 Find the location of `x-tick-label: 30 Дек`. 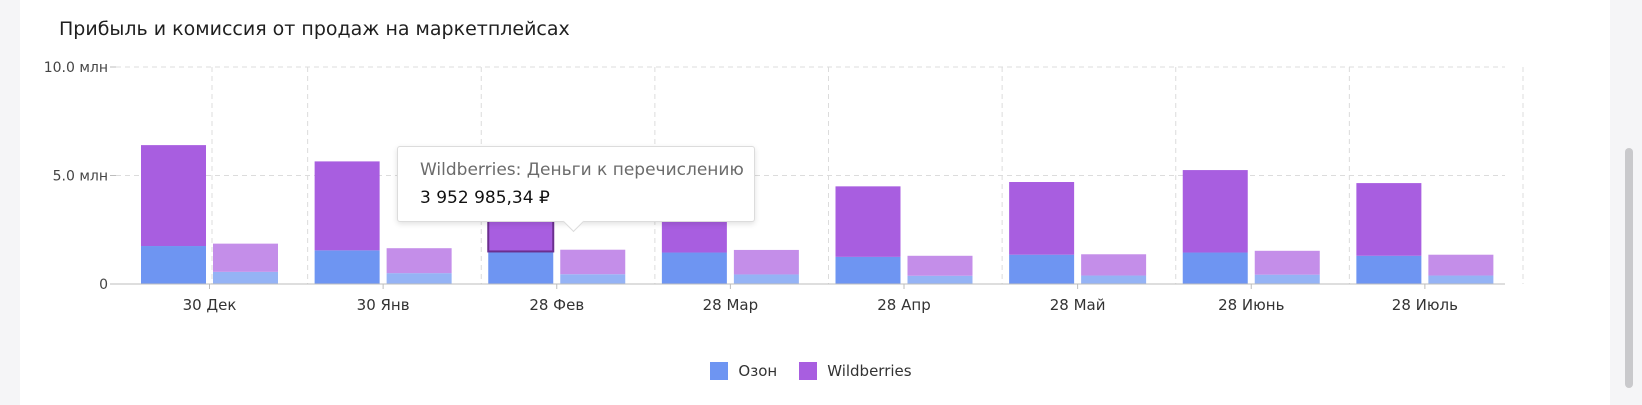

x-tick-label: 30 Дек is located at coordinates (210, 305).